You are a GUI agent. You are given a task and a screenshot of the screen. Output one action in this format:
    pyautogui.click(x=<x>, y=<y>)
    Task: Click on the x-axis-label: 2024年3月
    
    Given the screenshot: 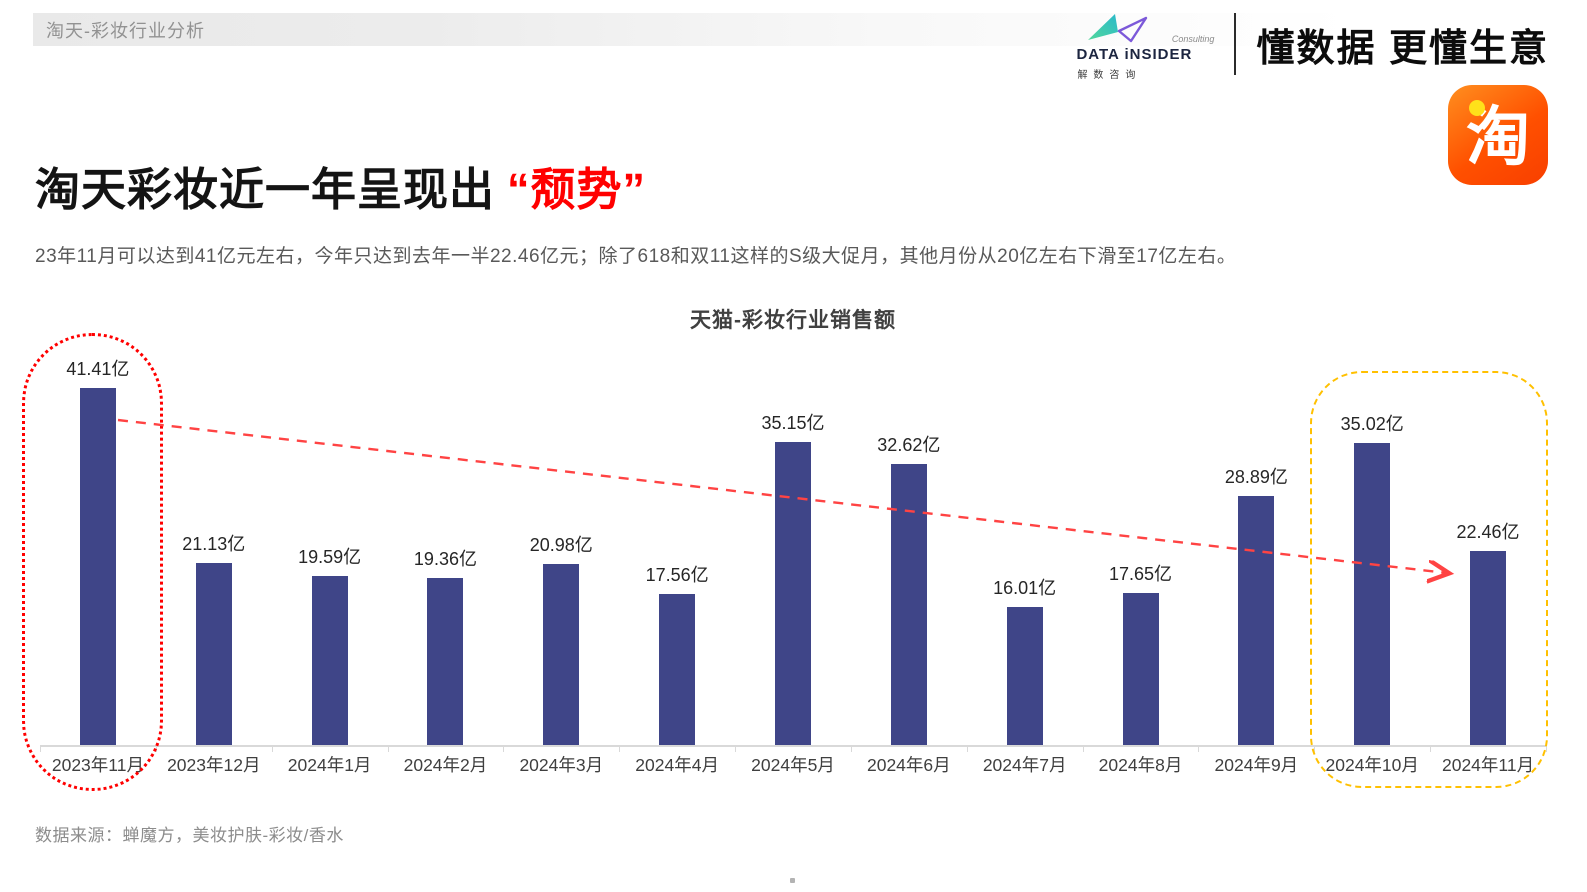 What is the action you would take?
    pyautogui.click(x=561, y=765)
    